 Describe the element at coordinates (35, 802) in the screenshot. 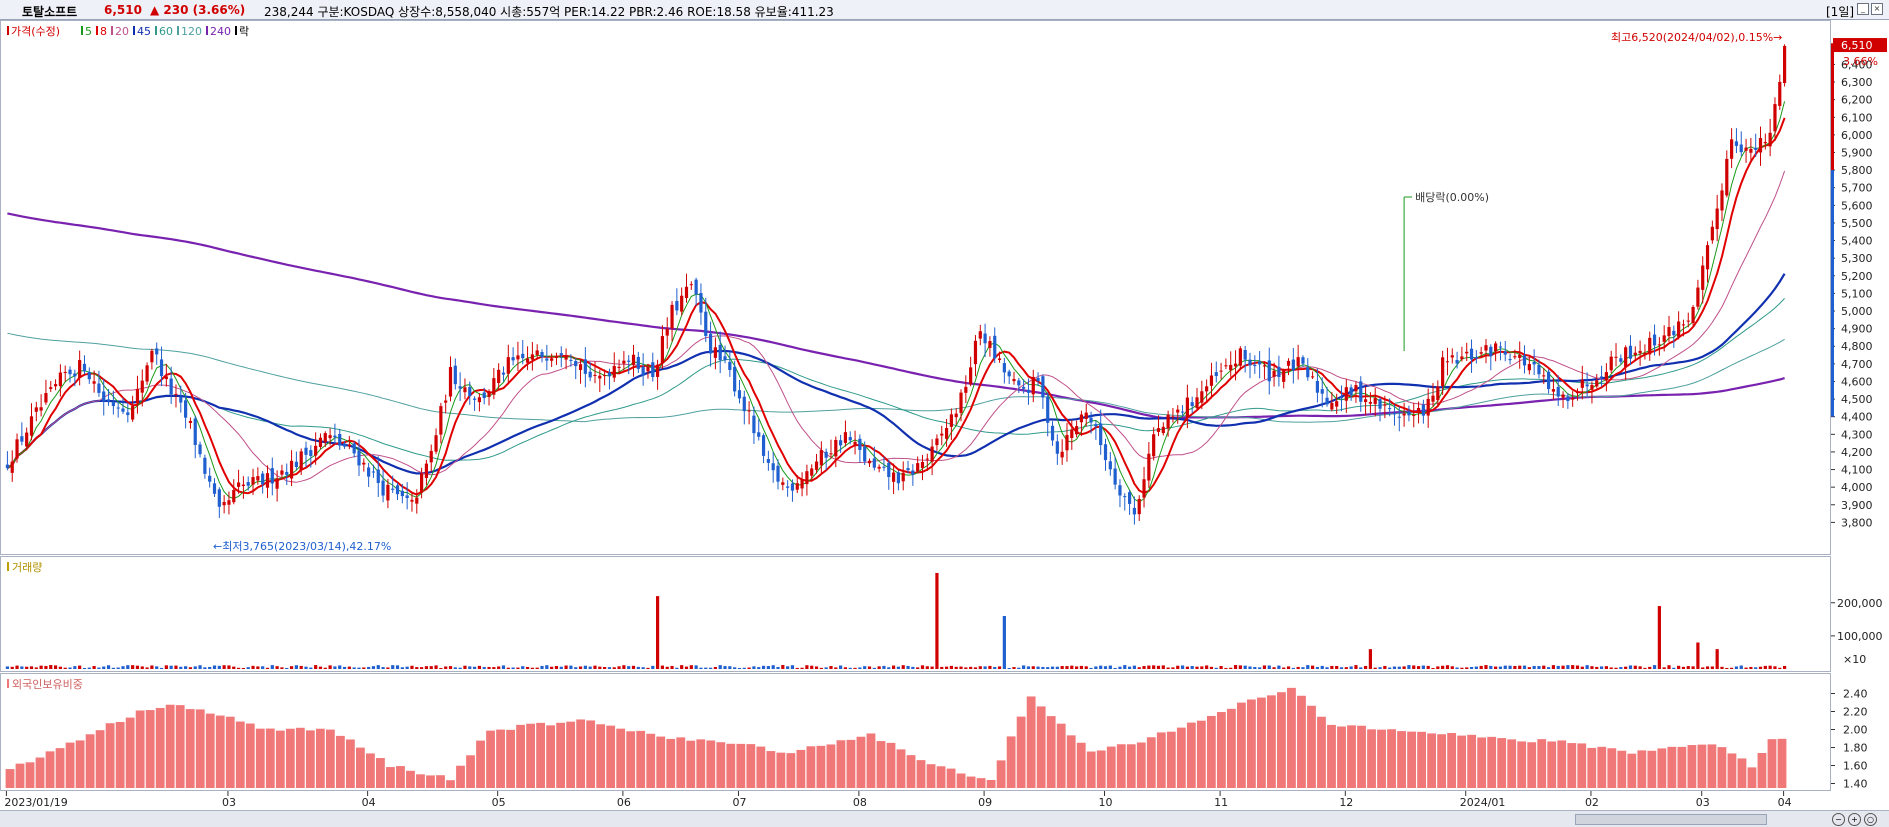

I see `x-tick-label: 2023/01/19` at that location.